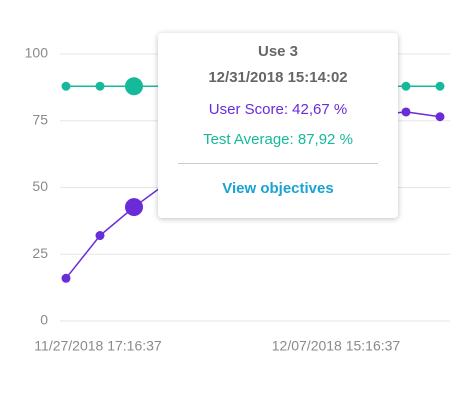  What do you see at coordinates (336, 346) in the screenshot?
I see `x-tick-label: 12/07/2018 15:16:37` at bounding box center [336, 346].